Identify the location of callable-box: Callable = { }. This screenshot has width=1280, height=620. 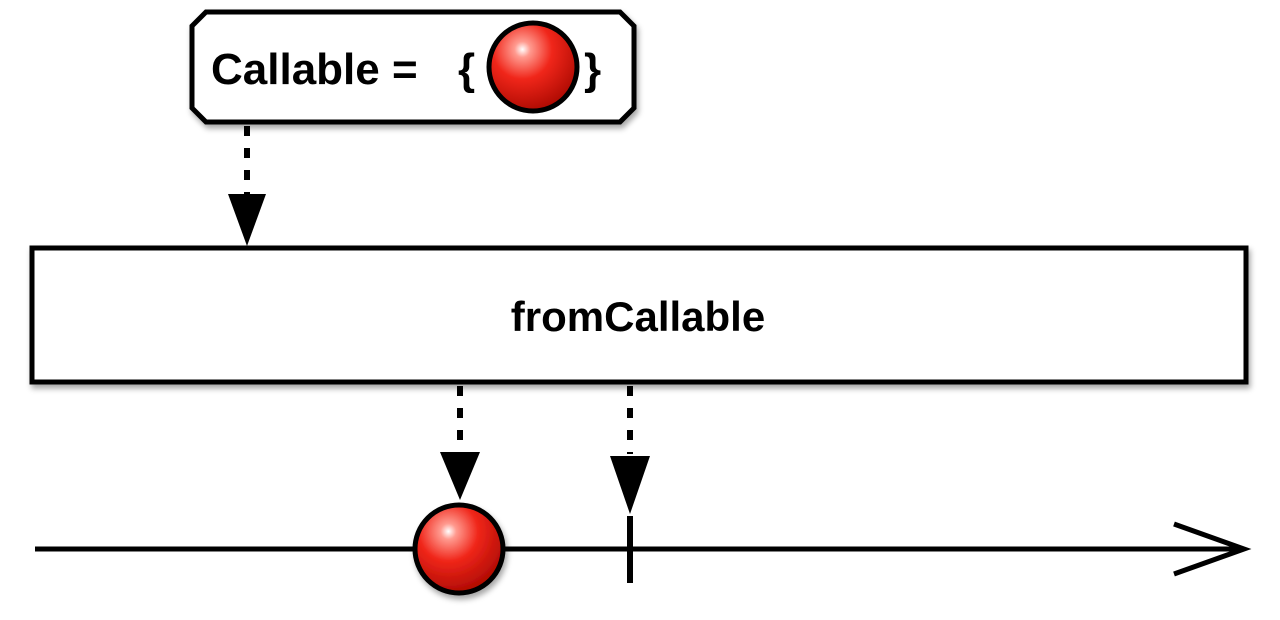
(413, 67).